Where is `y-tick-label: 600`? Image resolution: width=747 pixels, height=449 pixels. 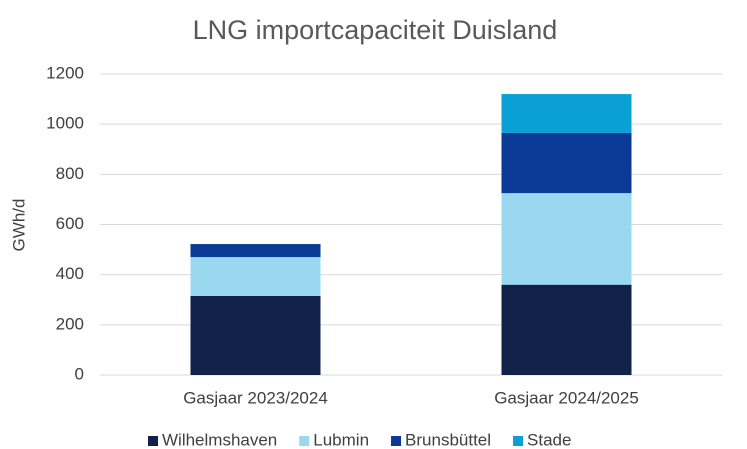 y-tick-label: 600 is located at coordinates (70, 223).